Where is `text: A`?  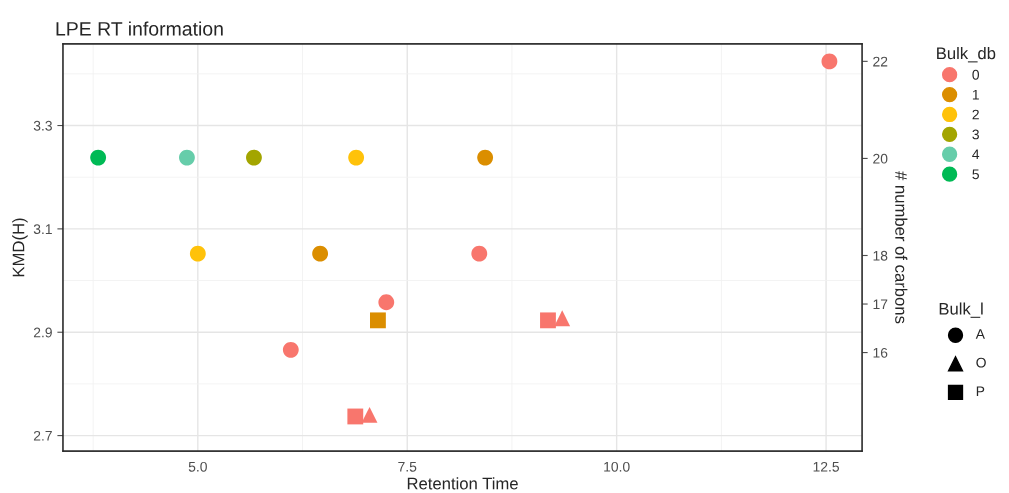 text: A is located at coordinates (980, 334).